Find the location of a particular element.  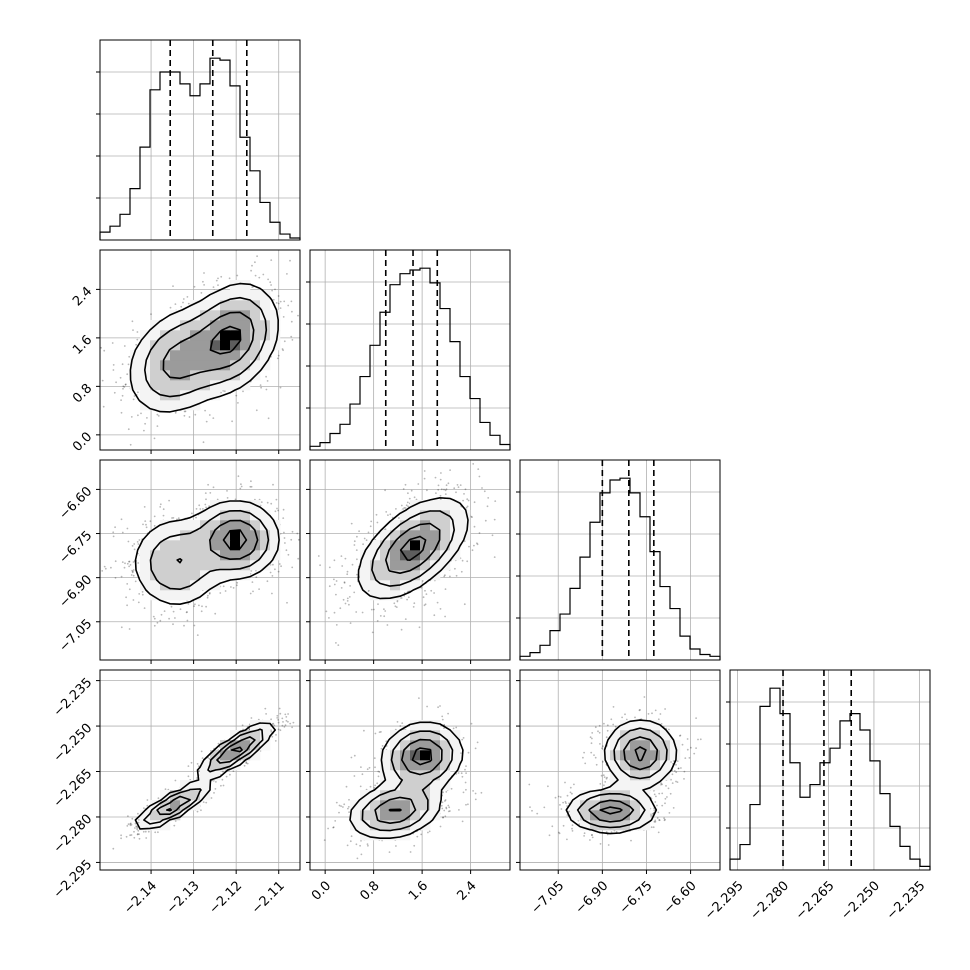

panel-content is located at coordinates (403, 778).